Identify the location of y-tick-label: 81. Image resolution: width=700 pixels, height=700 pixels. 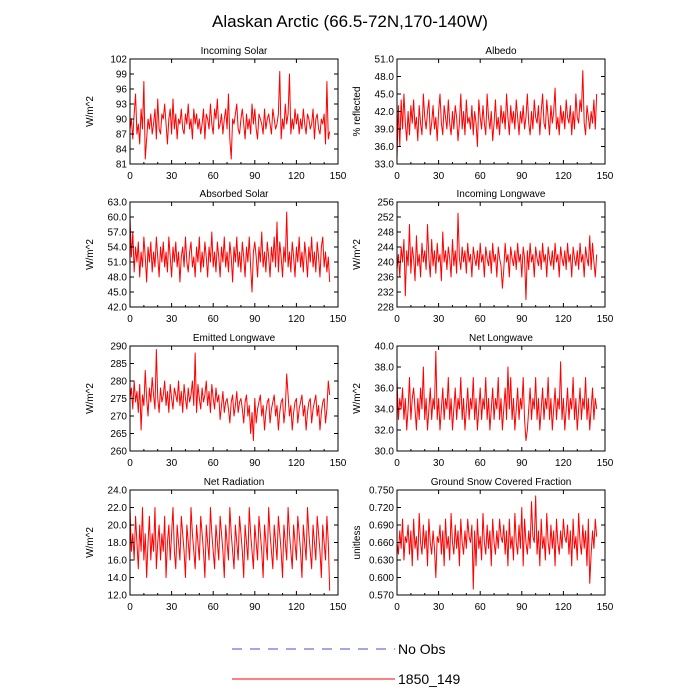
(122, 165).